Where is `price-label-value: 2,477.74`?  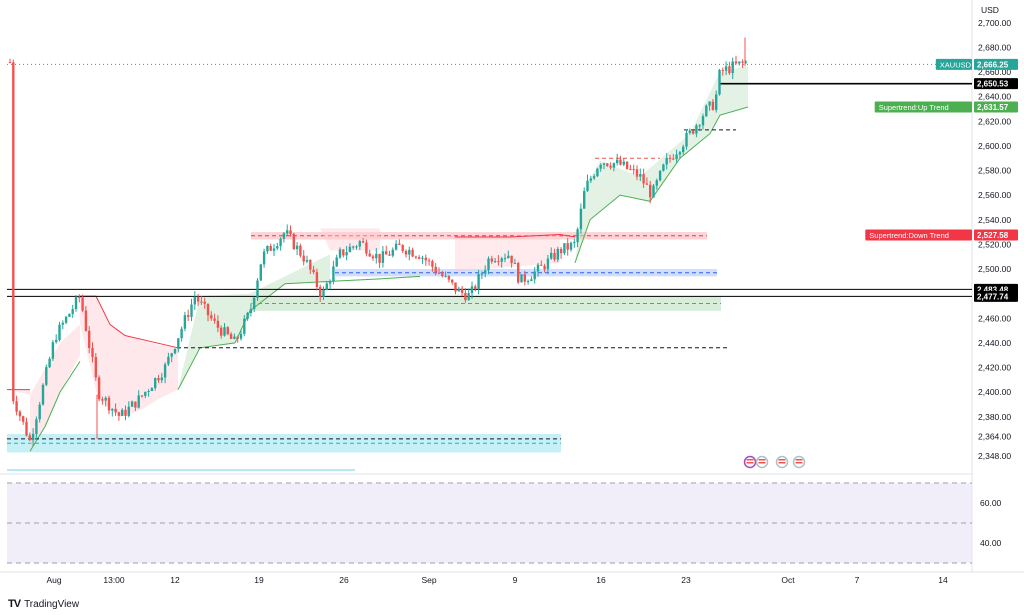
price-label-value: 2,477.74 is located at coordinates (993, 296).